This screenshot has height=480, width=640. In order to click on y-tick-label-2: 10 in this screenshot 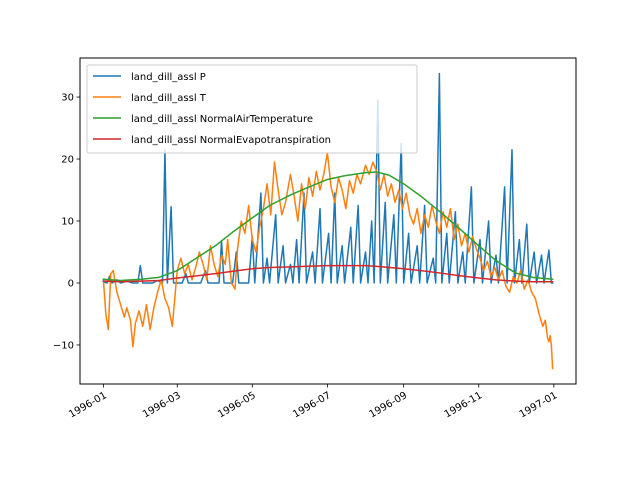, I will do `click(67, 222)`.